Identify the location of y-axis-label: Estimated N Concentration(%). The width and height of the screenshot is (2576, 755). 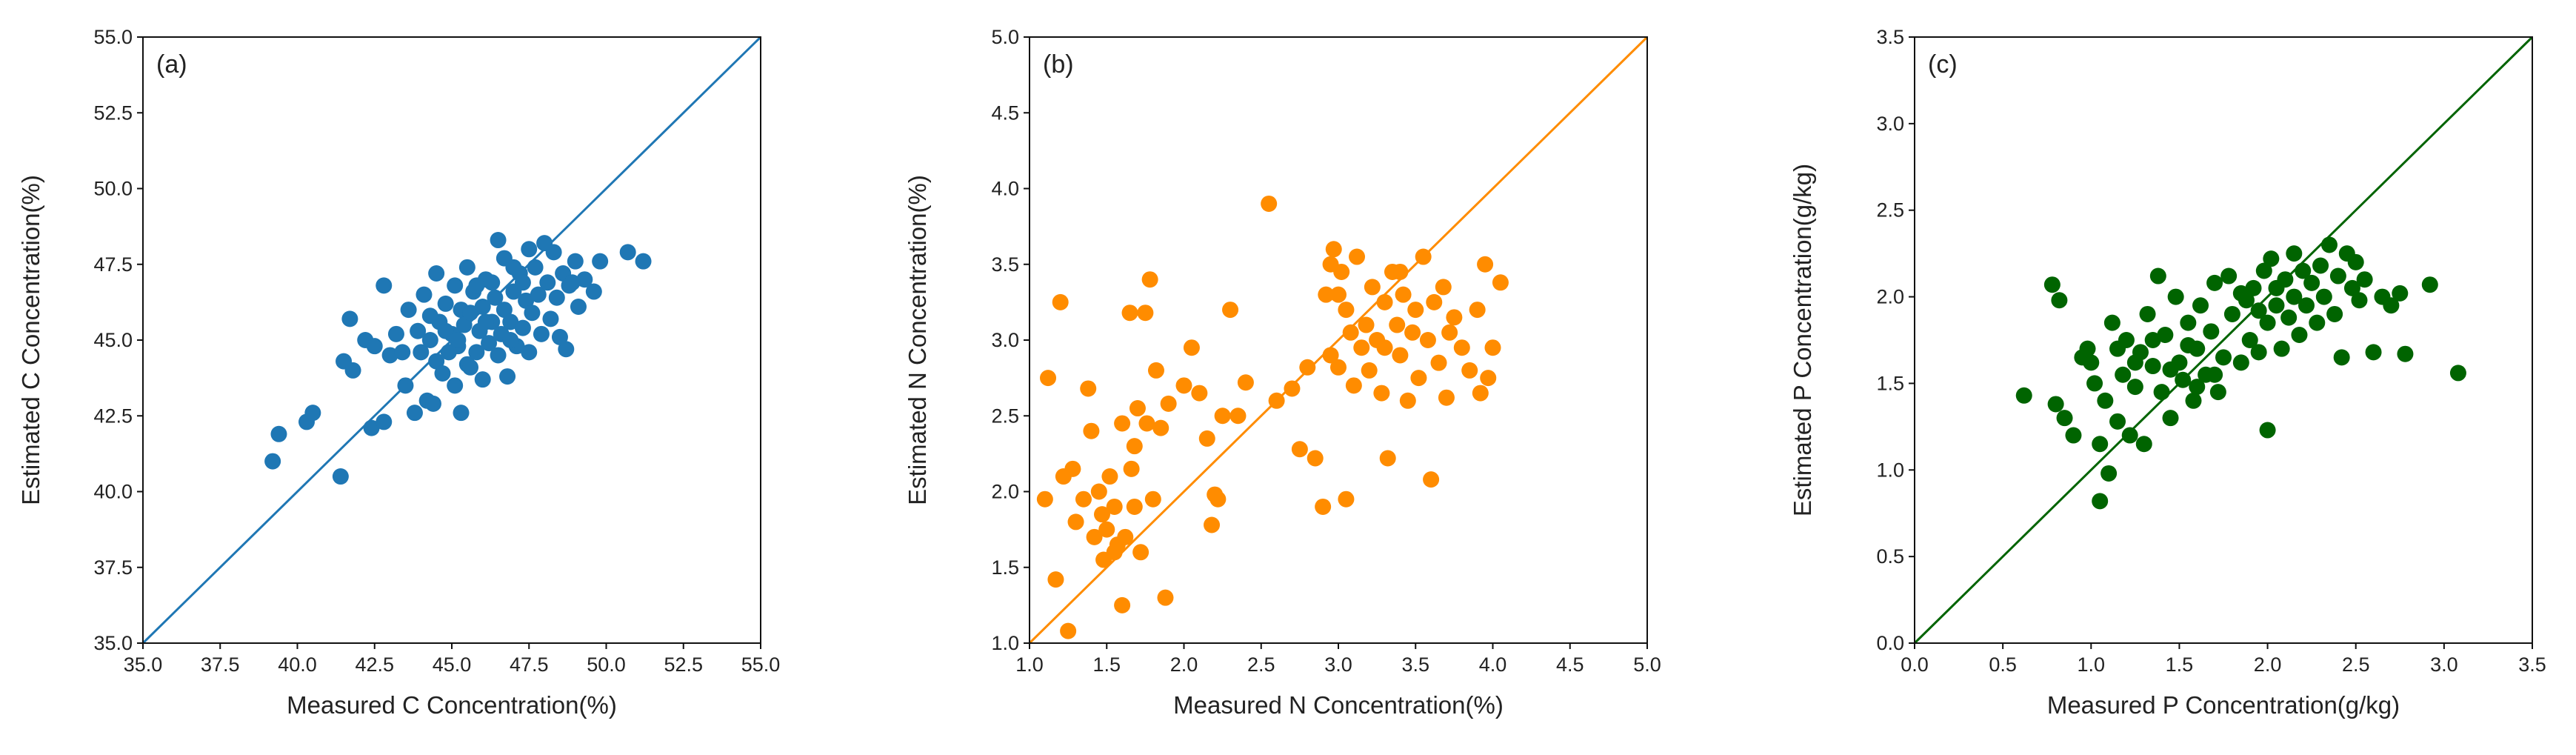
(917, 340).